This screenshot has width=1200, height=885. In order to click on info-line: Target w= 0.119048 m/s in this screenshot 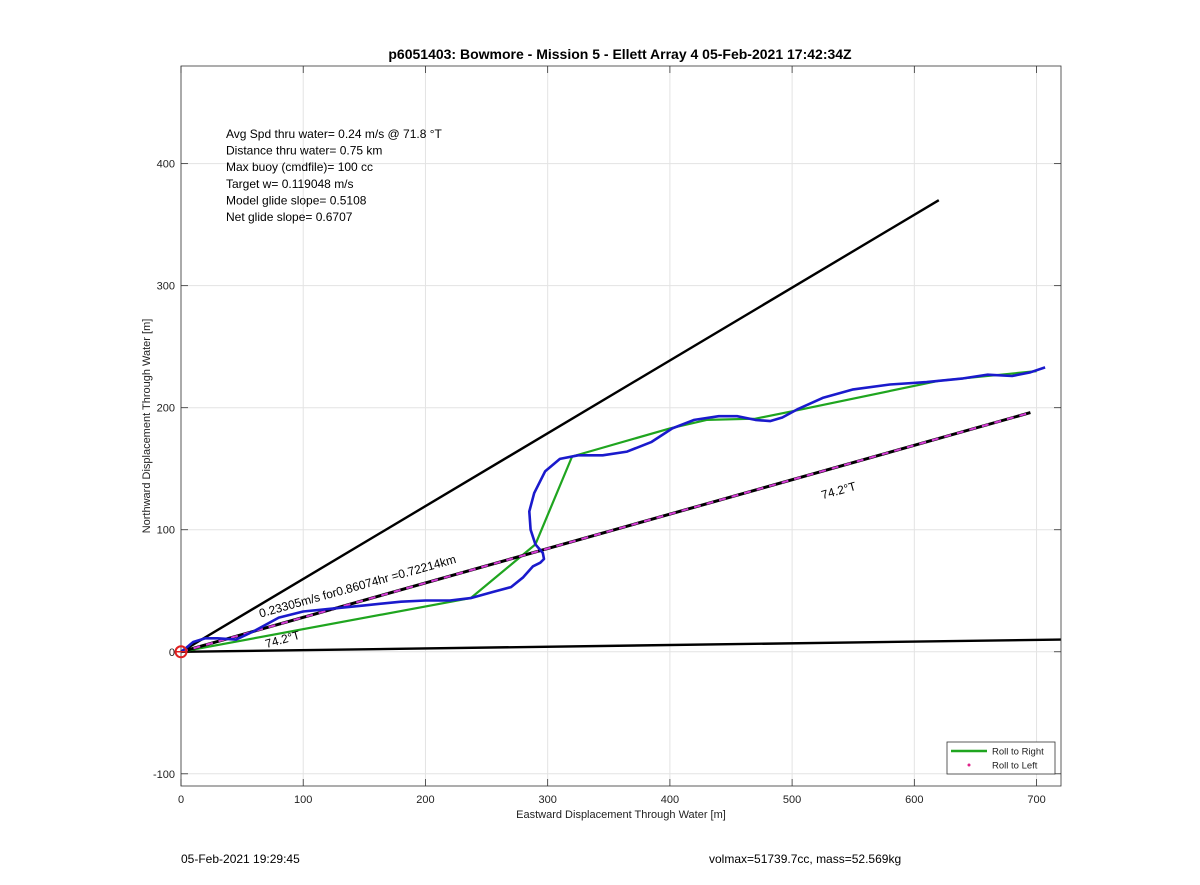, I will do `click(290, 184)`.